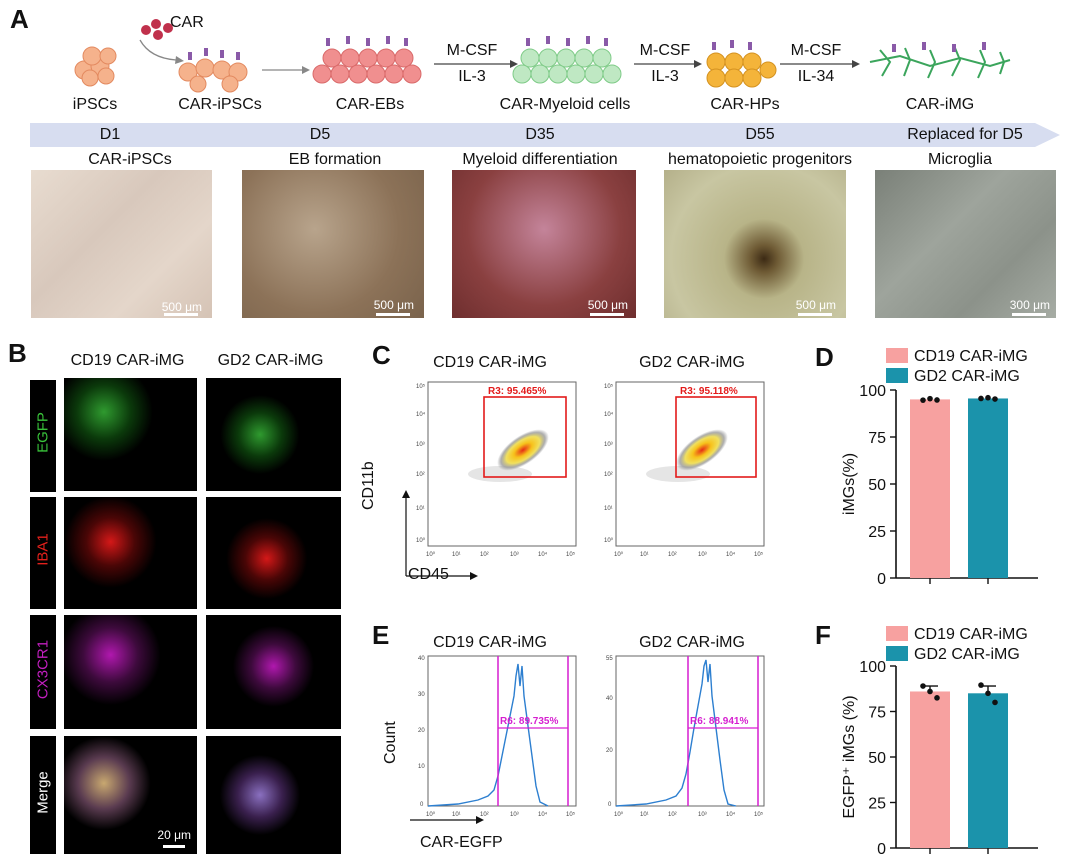  Describe the element at coordinates (43, 792) in the screenshot. I see `row-label-merge: Merge` at that location.